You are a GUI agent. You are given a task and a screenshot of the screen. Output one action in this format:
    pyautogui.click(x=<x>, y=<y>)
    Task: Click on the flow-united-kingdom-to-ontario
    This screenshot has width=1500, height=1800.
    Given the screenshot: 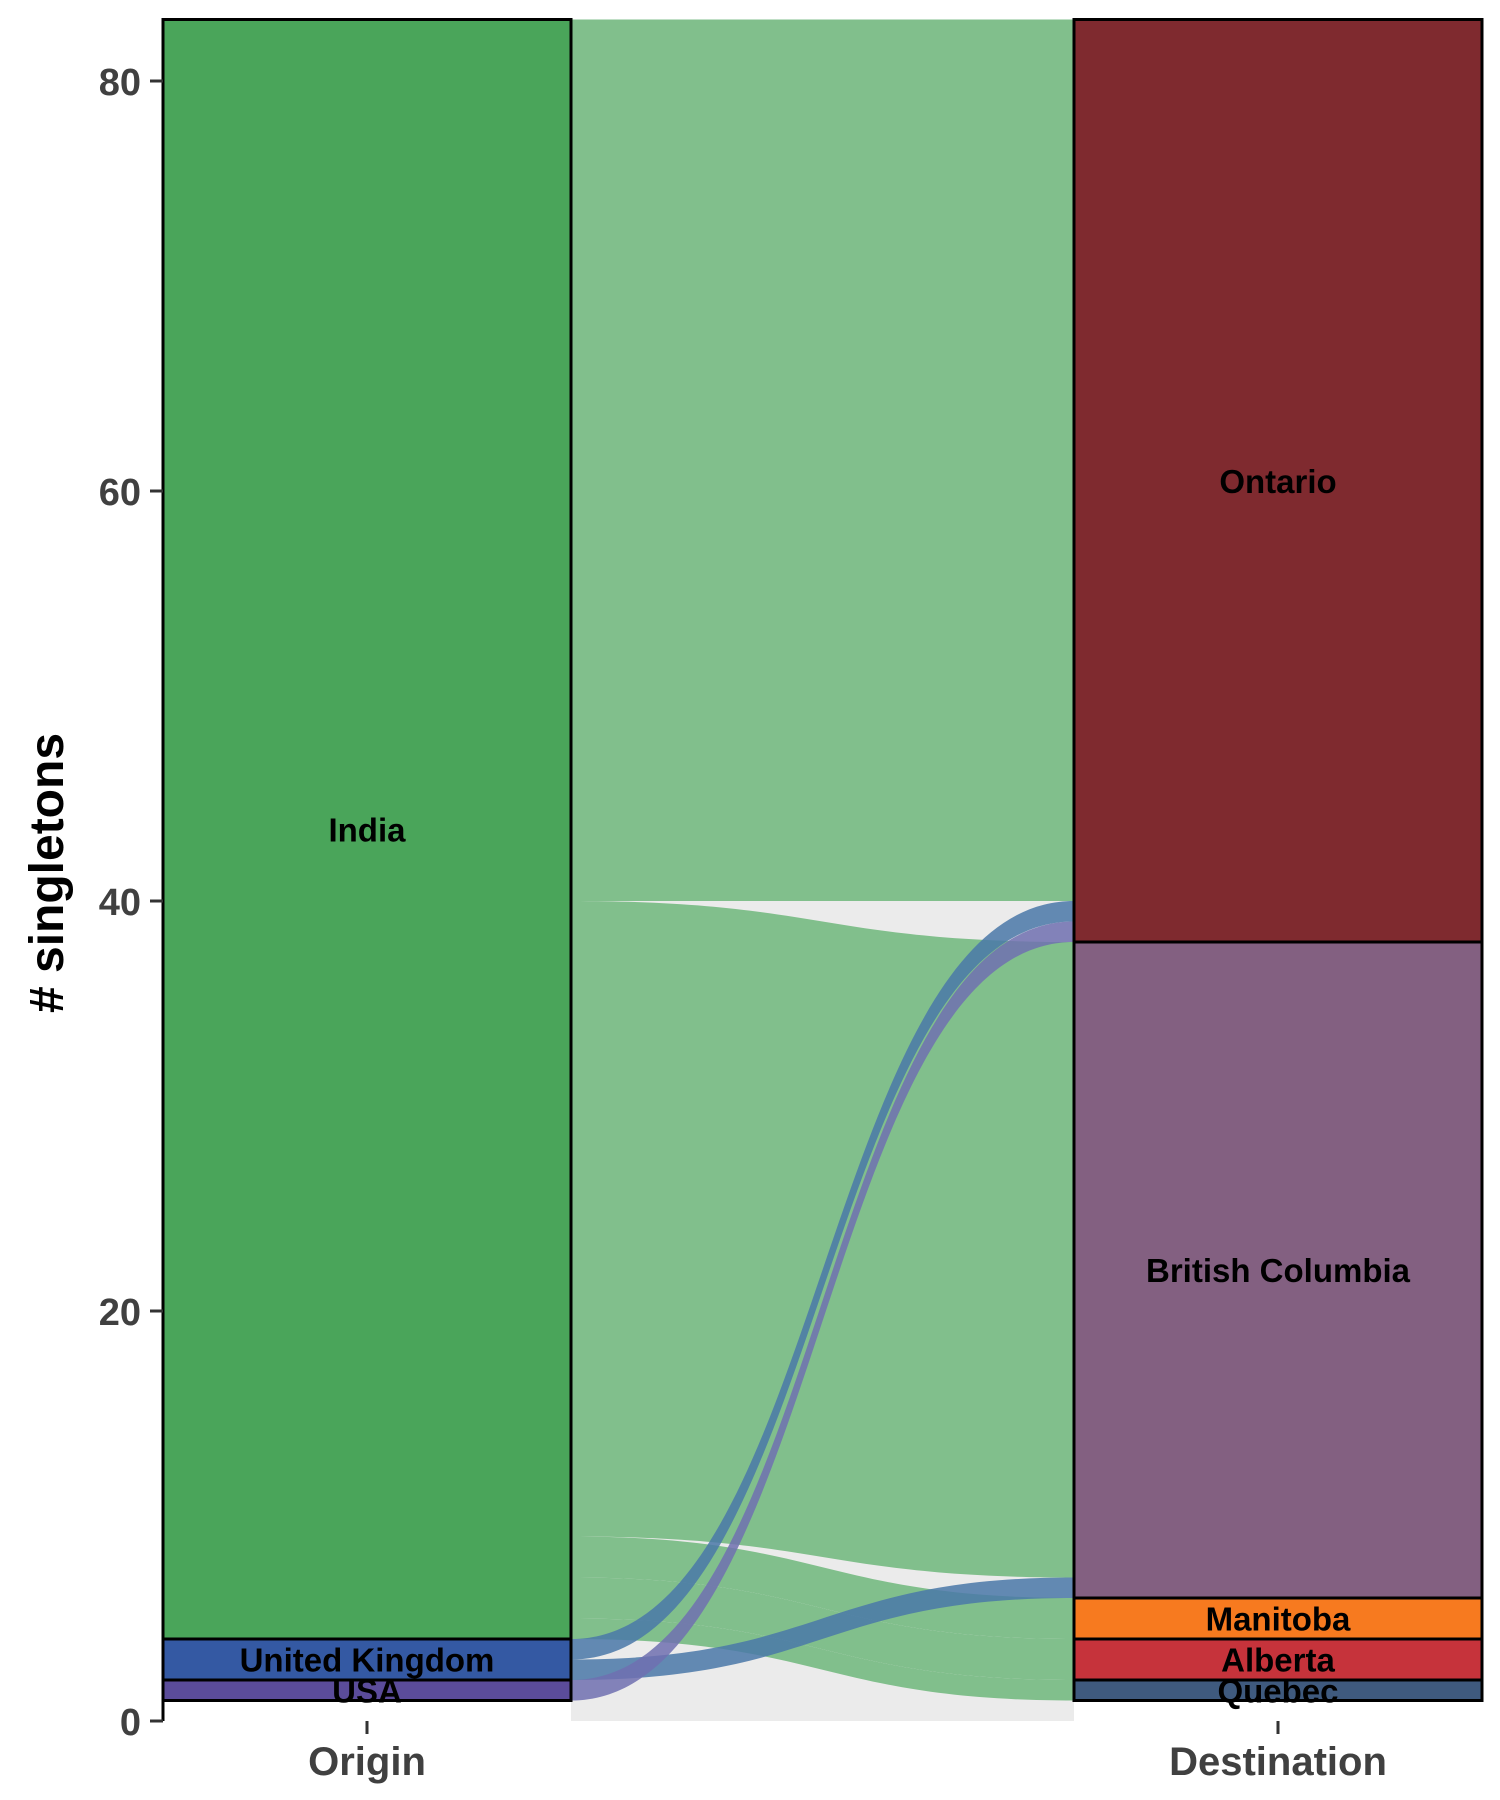 What is the action you would take?
    pyautogui.click(x=822, y=1280)
    